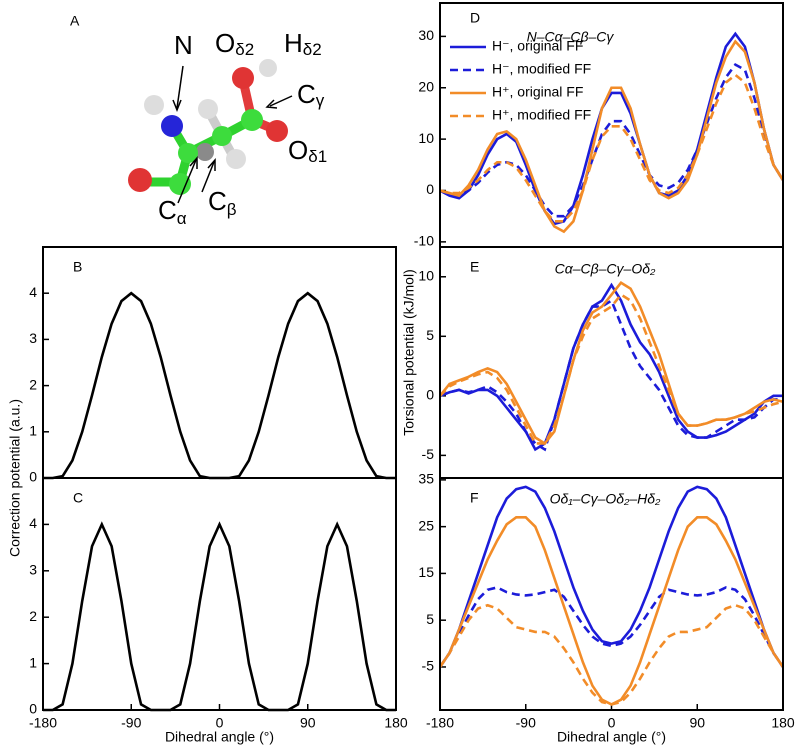 The height and width of the screenshot is (745, 801). I want to click on y-tick-label: 25, so click(426, 525).